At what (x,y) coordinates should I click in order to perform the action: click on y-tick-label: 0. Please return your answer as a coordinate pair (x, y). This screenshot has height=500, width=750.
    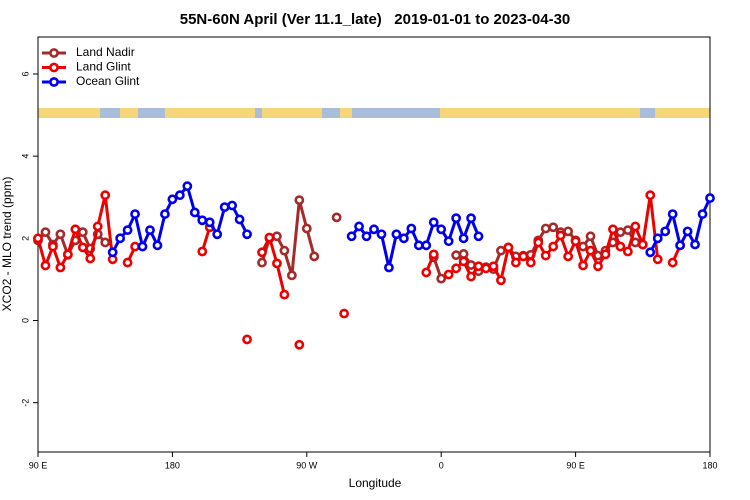
    Looking at the image, I should click on (25, 320).